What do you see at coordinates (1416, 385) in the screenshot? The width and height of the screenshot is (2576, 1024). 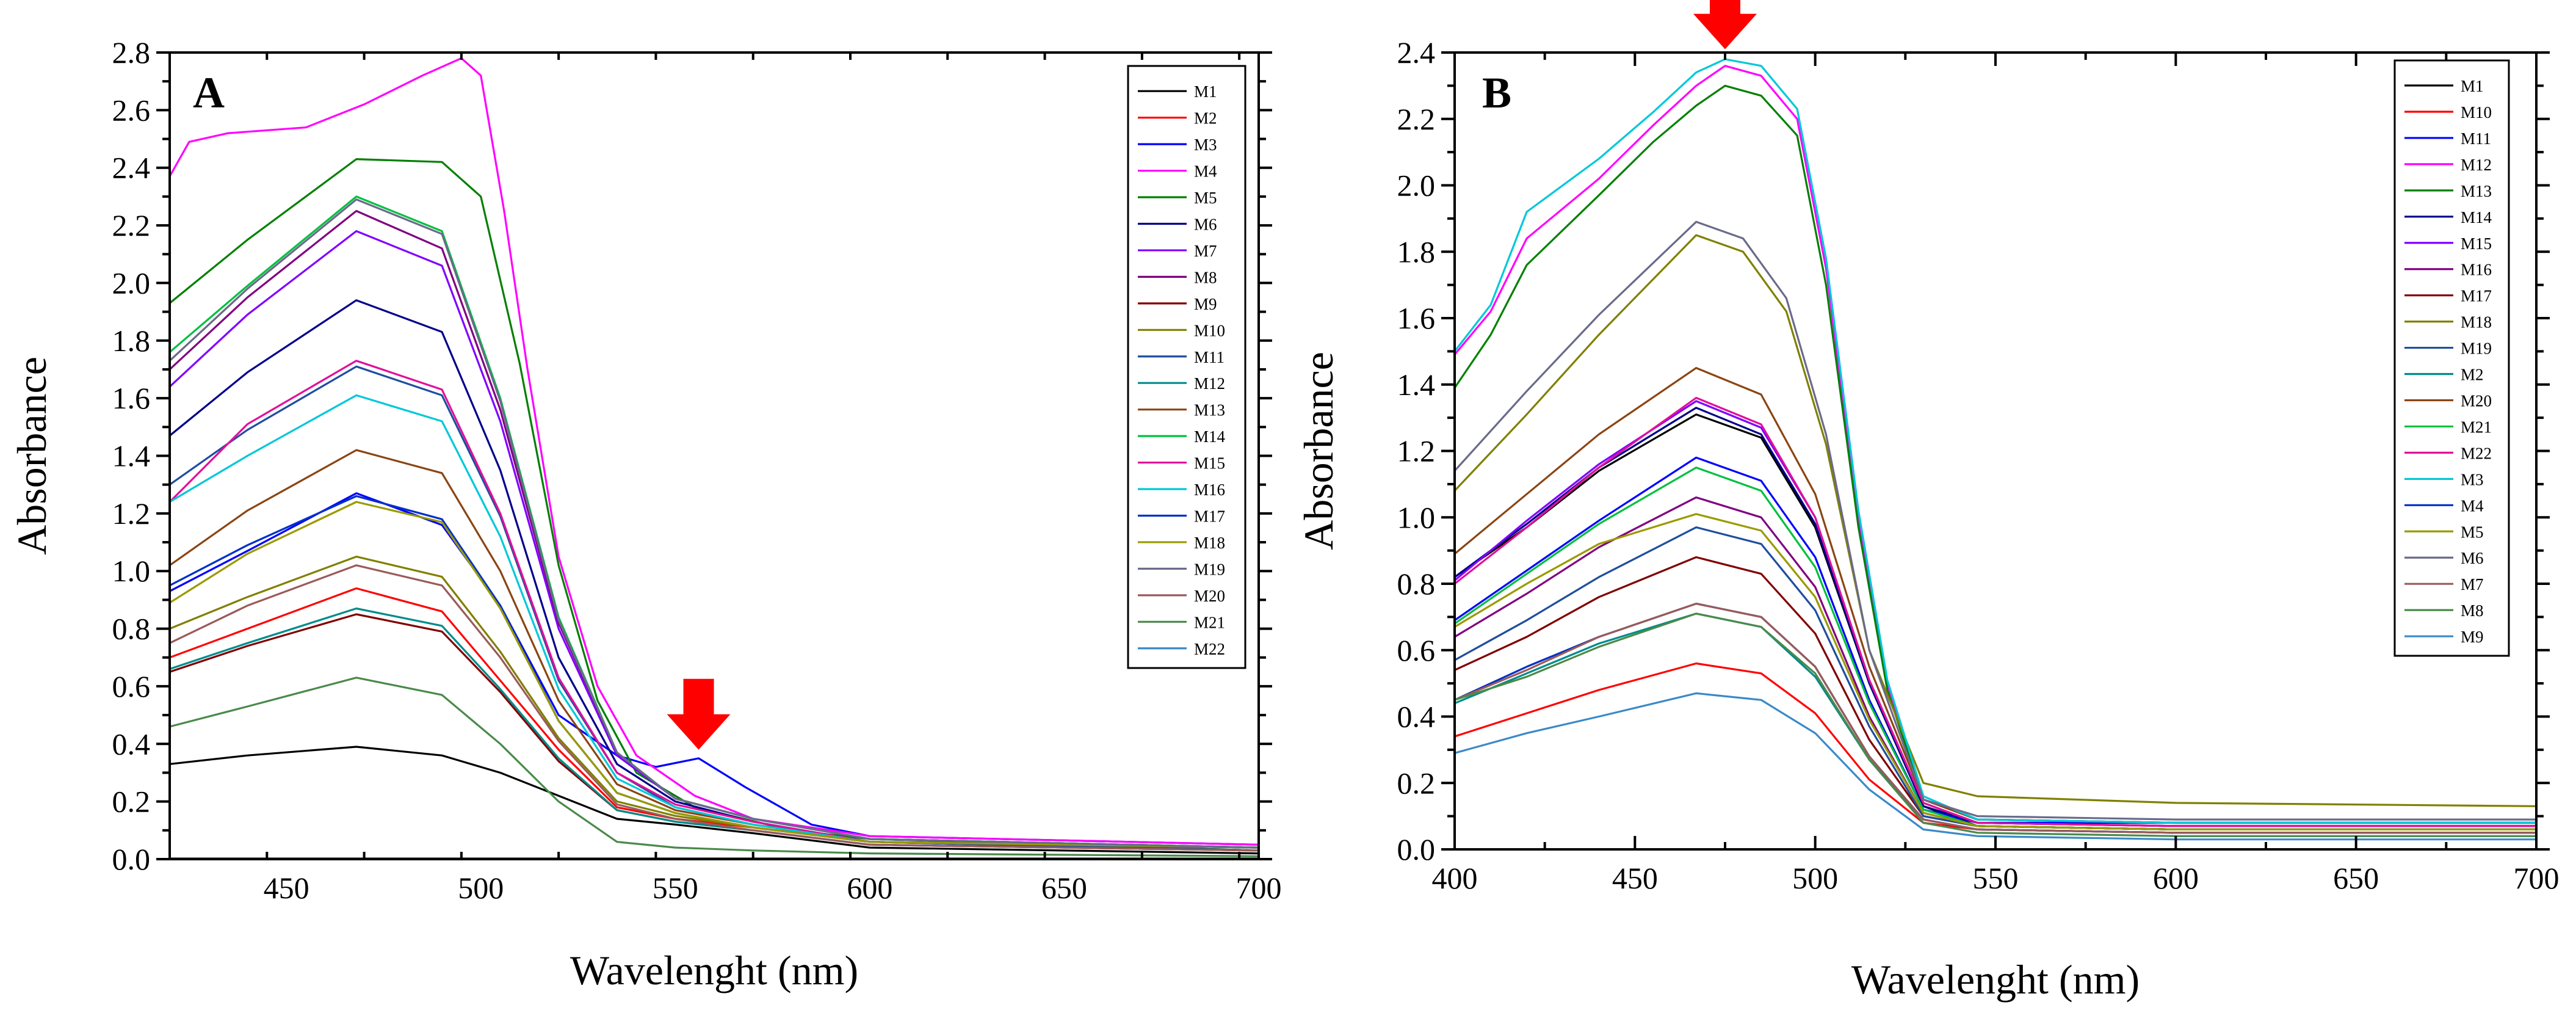 I see `y-tick-label: 1.4` at bounding box center [1416, 385].